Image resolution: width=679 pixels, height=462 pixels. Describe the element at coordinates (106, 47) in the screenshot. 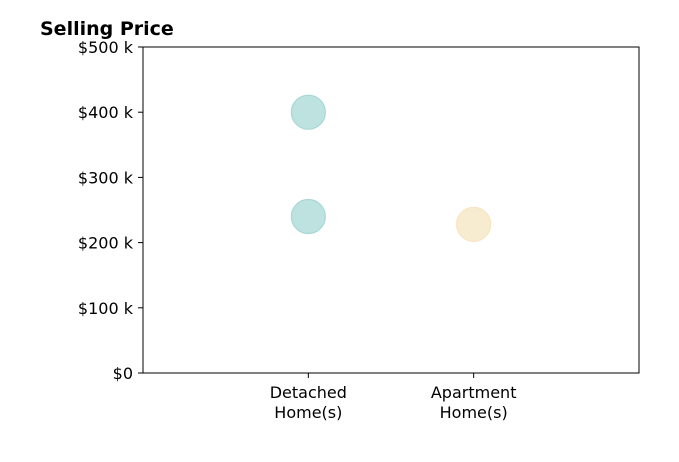

I see `y-tick-label: $500 k` at that location.